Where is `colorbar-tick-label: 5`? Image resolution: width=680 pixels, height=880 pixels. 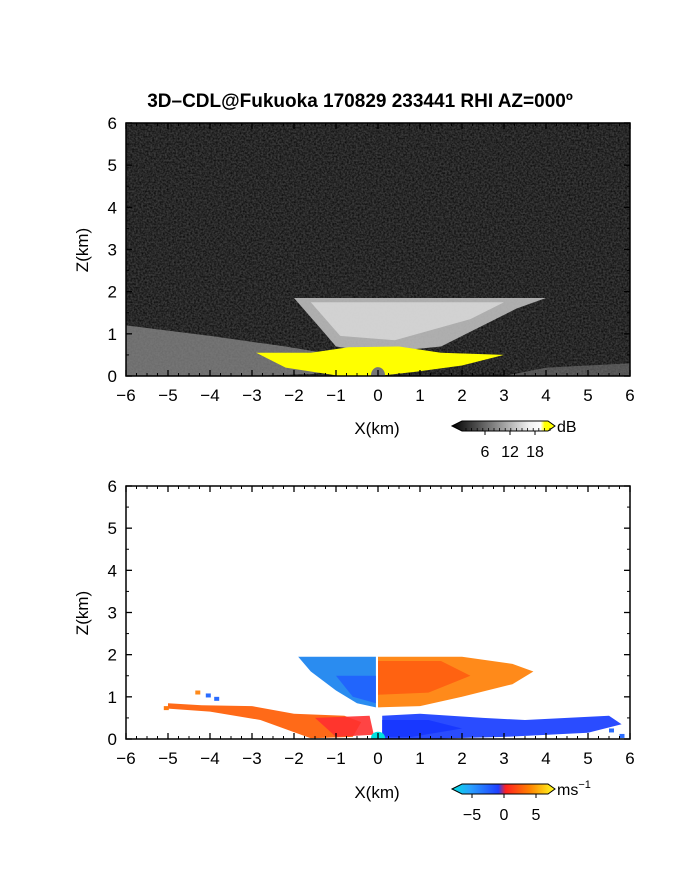 colorbar-tick-label: 5 is located at coordinates (536, 815).